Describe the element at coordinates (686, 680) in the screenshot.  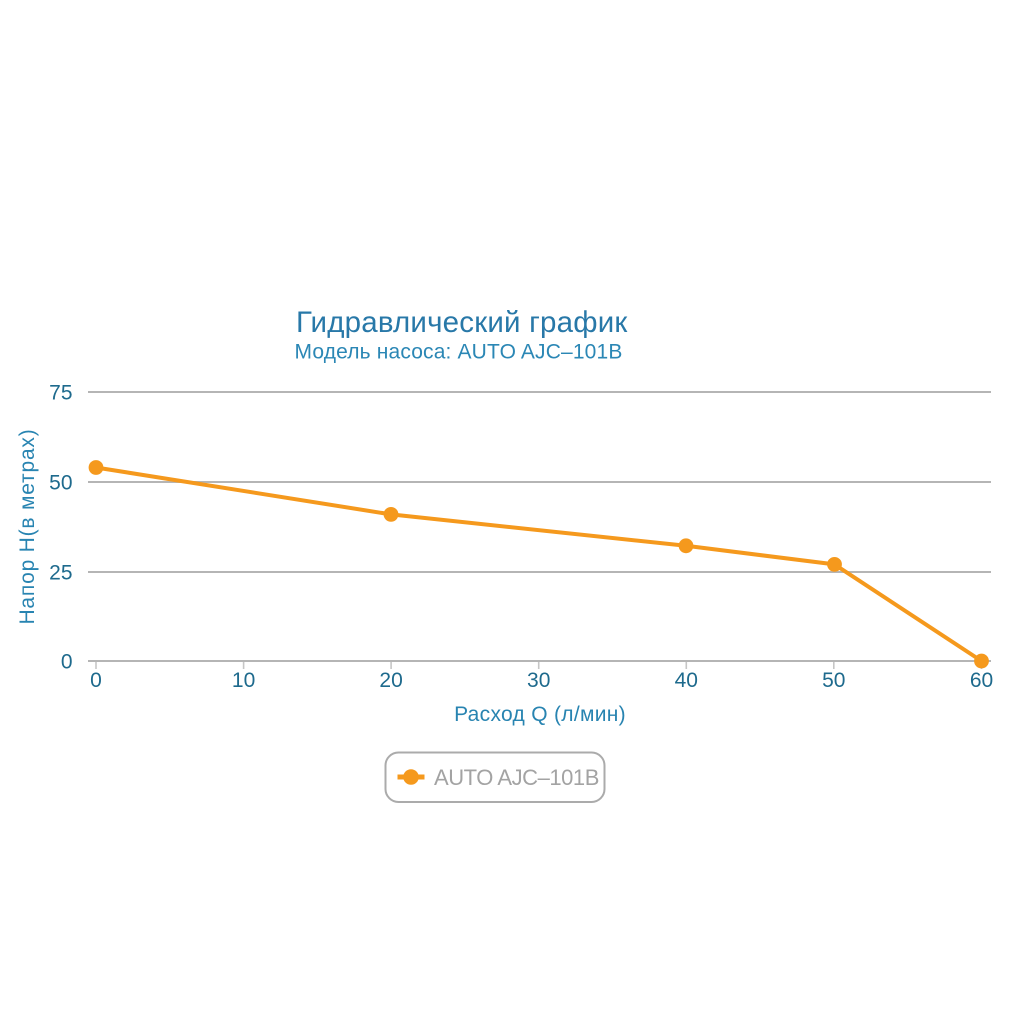
I see `svg-text: 40` at that location.